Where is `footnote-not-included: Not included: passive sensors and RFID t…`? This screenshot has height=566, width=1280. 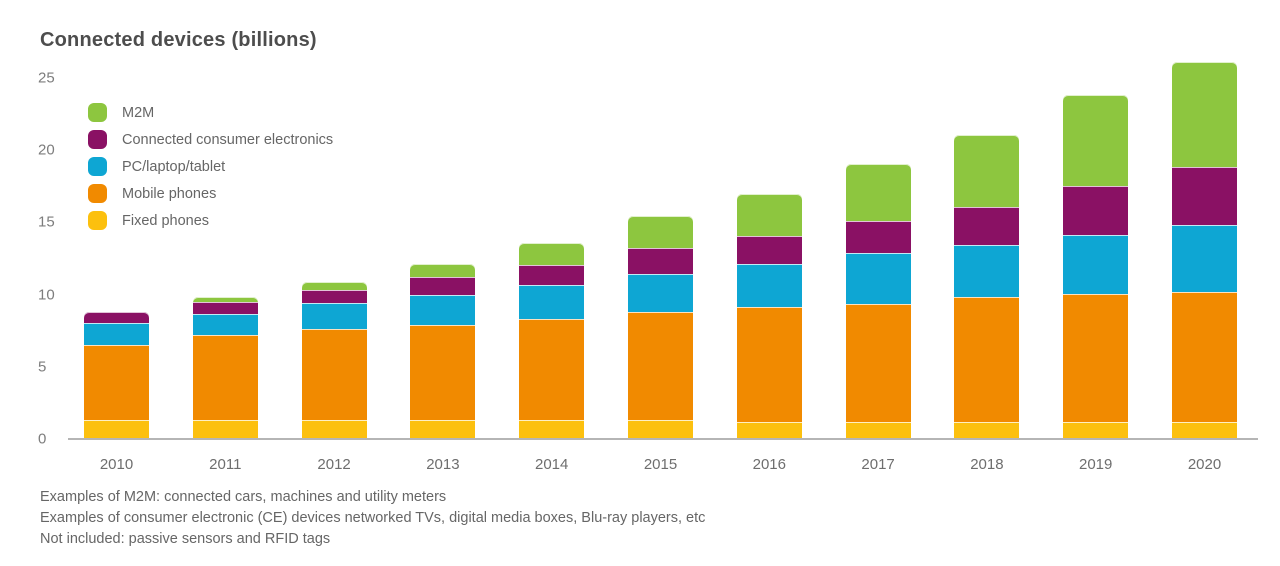 footnote-not-included: Not included: passive sensors and RFID t… is located at coordinates (185, 539).